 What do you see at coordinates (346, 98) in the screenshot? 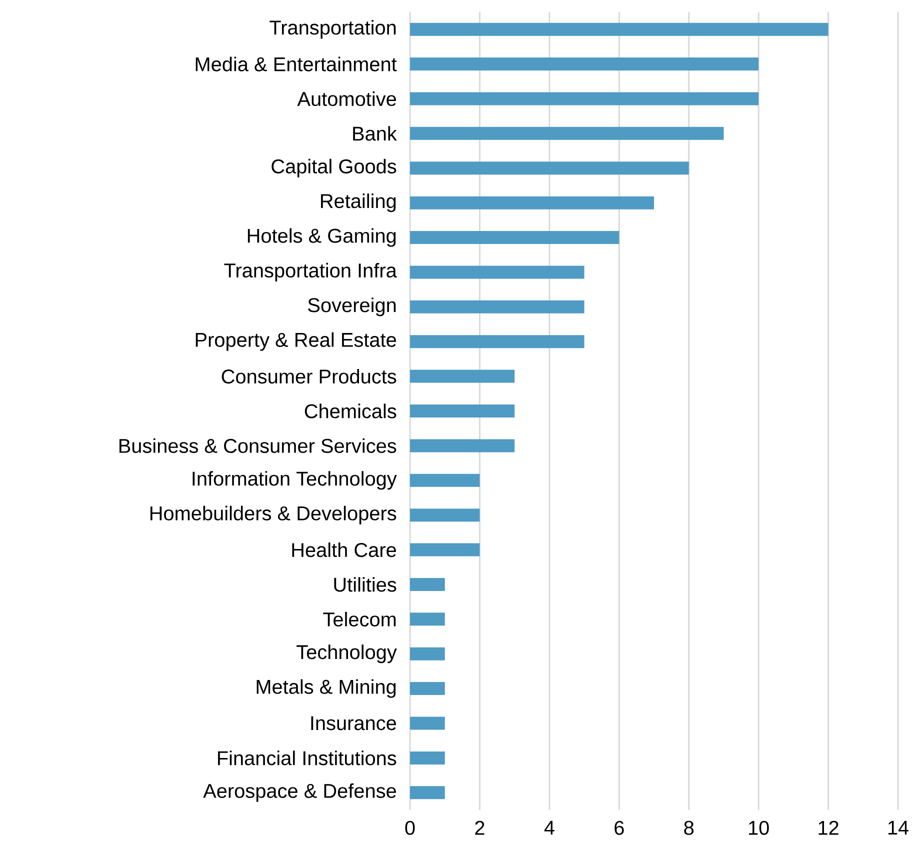
I see `y-tick-label: Automotive` at bounding box center [346, 98].